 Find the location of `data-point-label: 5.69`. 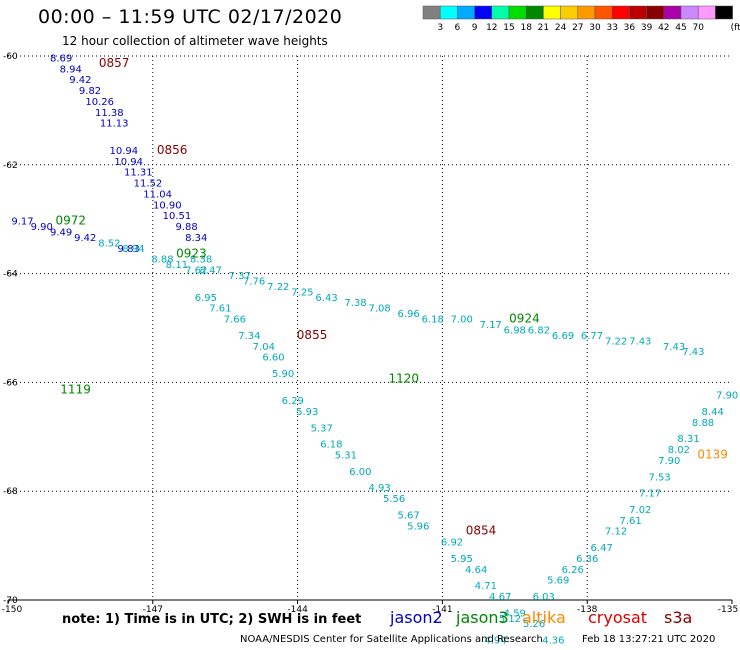

data-point-label: 5.69 is located at coordinates (558, 581).